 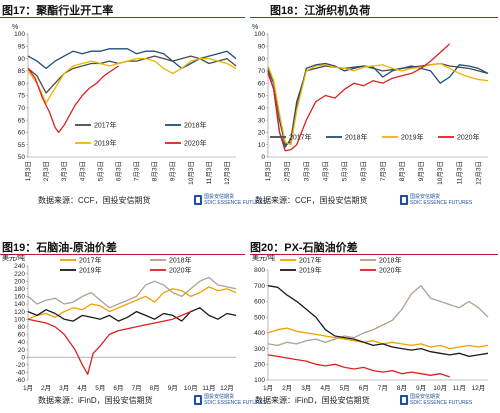 I want to click on x-tick-label: 7月3日, so click(x=383, y=171).